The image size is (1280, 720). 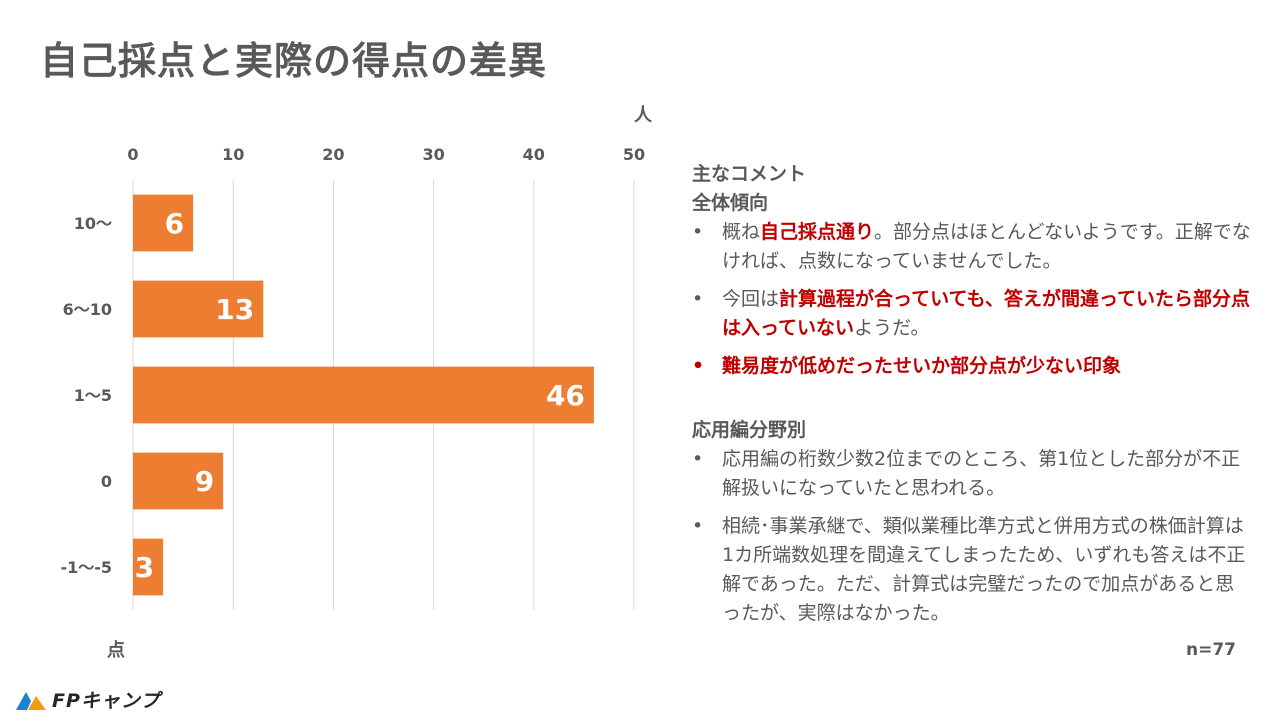 What do you see at coordinates (749, 174) in the screenshot?
I see `comments-heading: 主なコメント` at bounding box center [749, 174].